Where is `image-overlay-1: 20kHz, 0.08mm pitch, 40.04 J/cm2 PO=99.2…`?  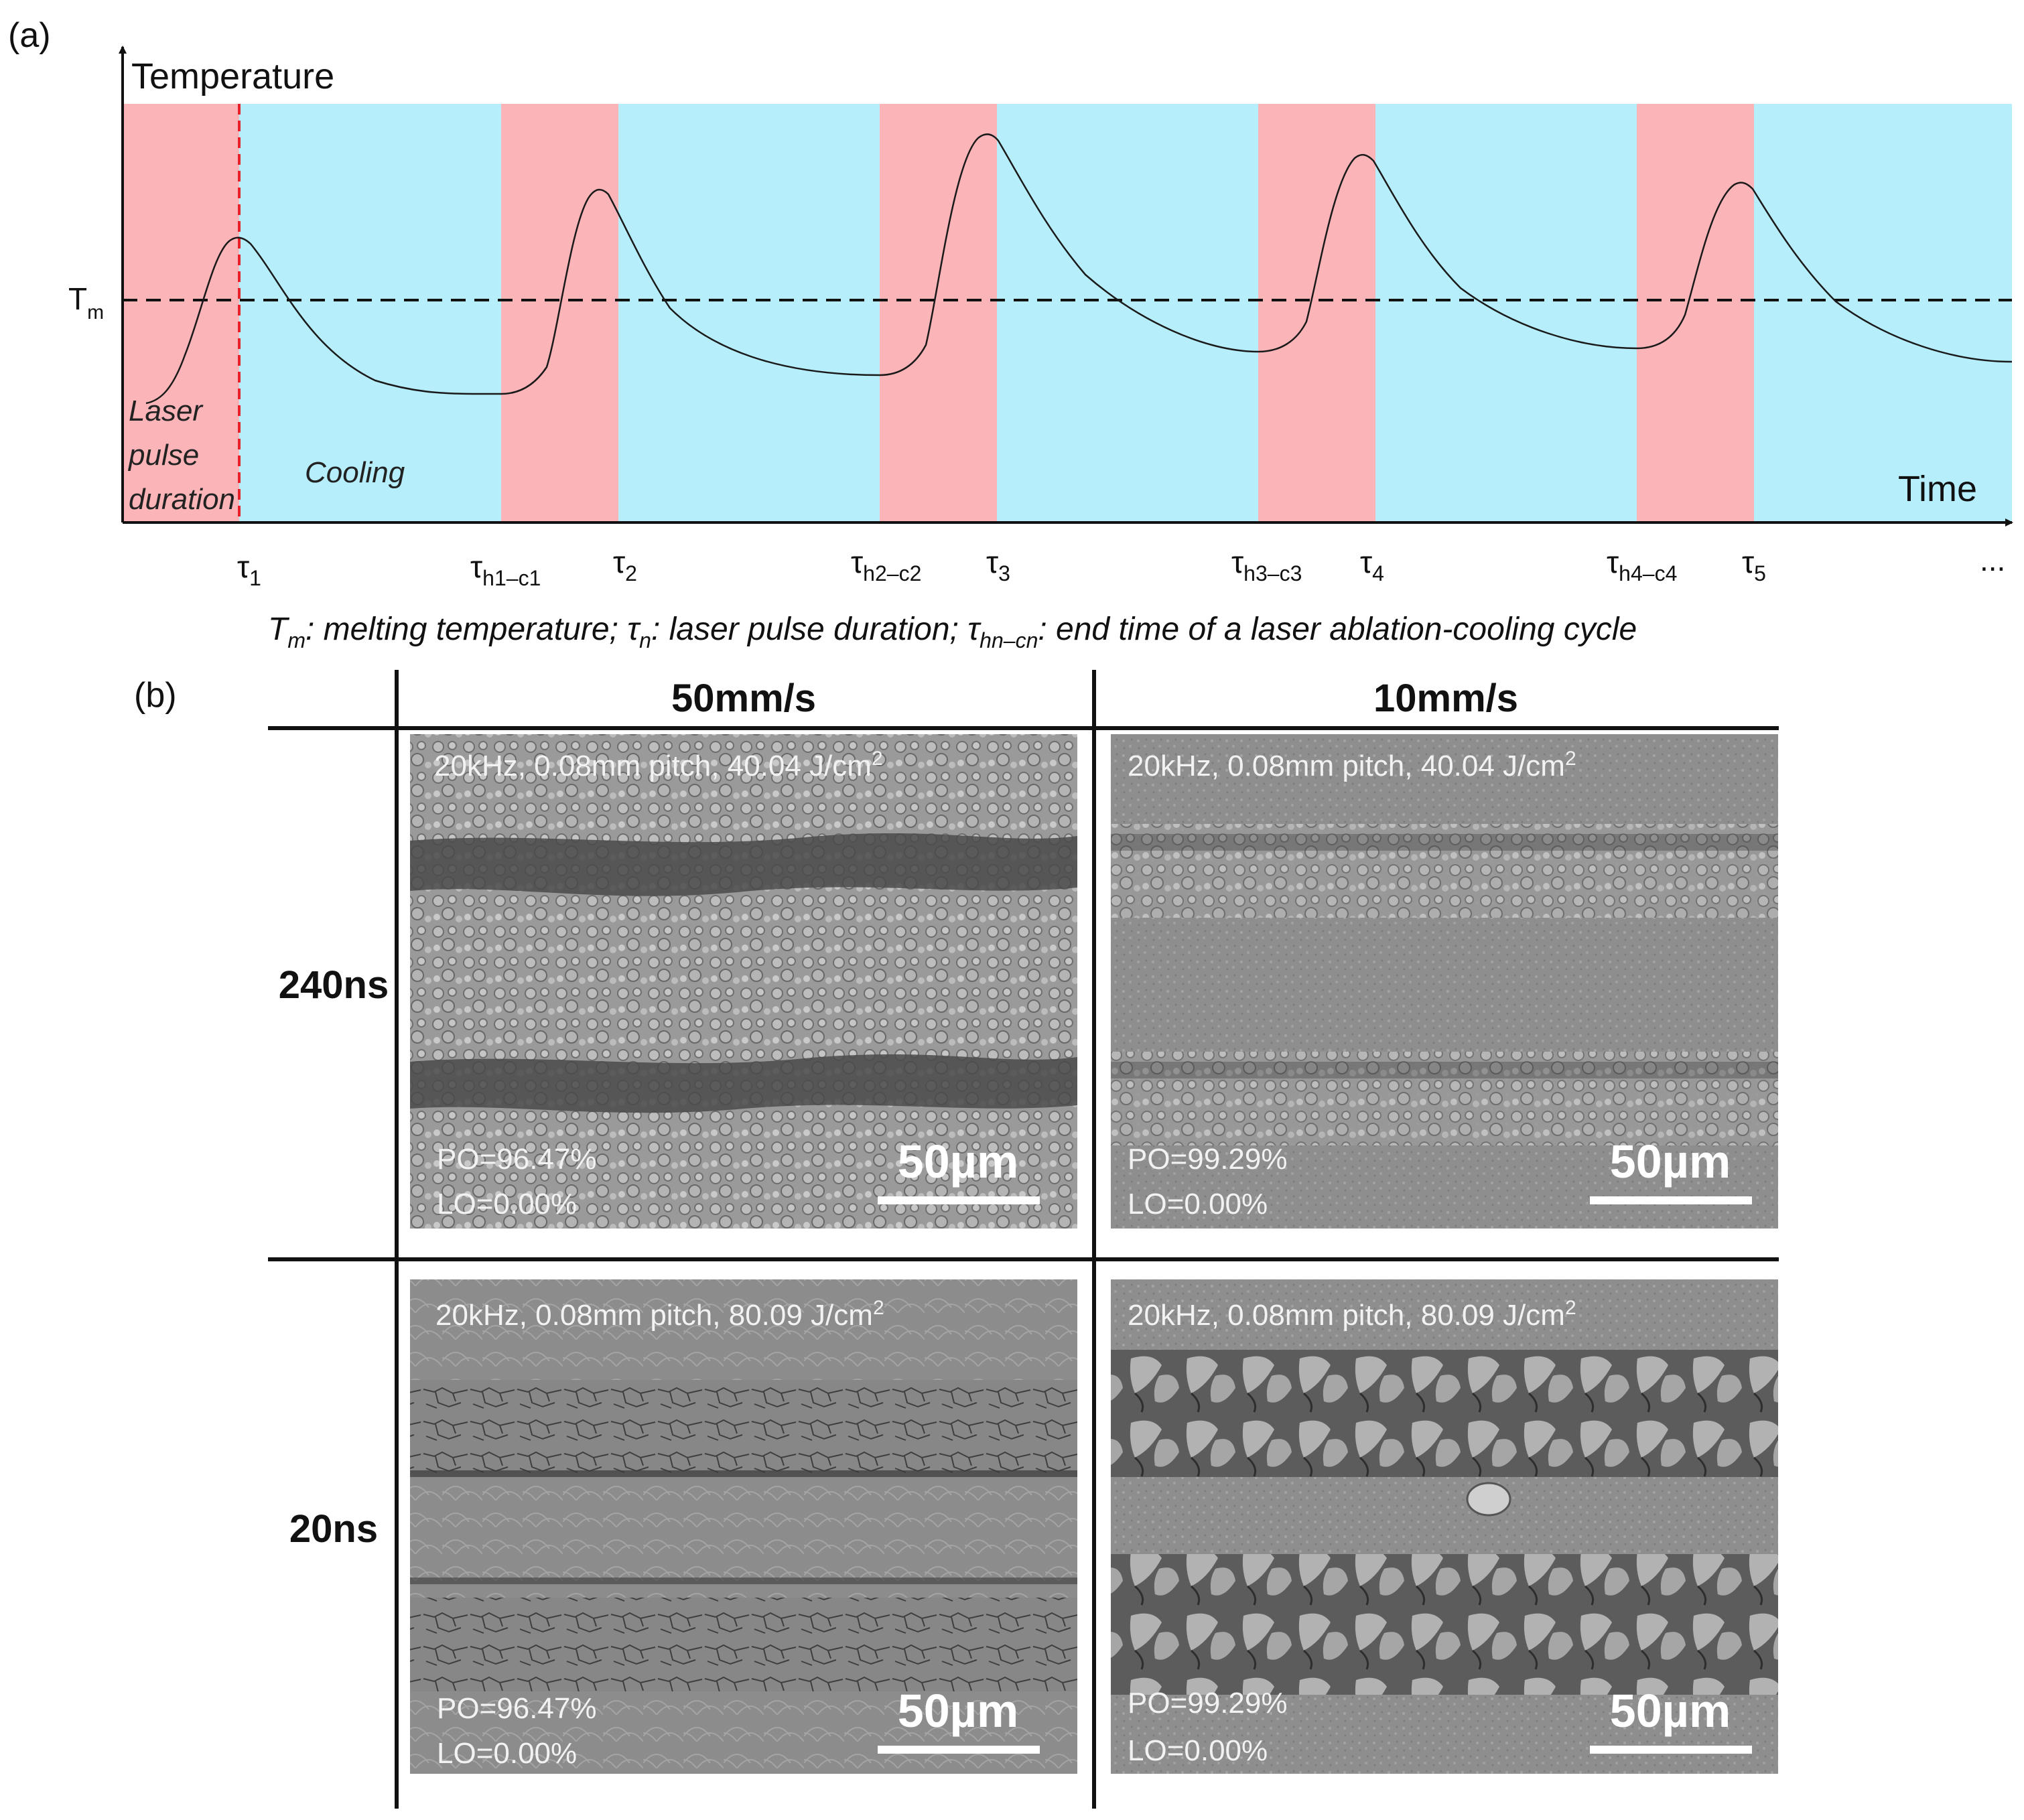 image-overlay-1: 20kHz, 0.08mm pitch, 40.04 J/cm2 PO=99.2… is located at coordinates (1440, 984).